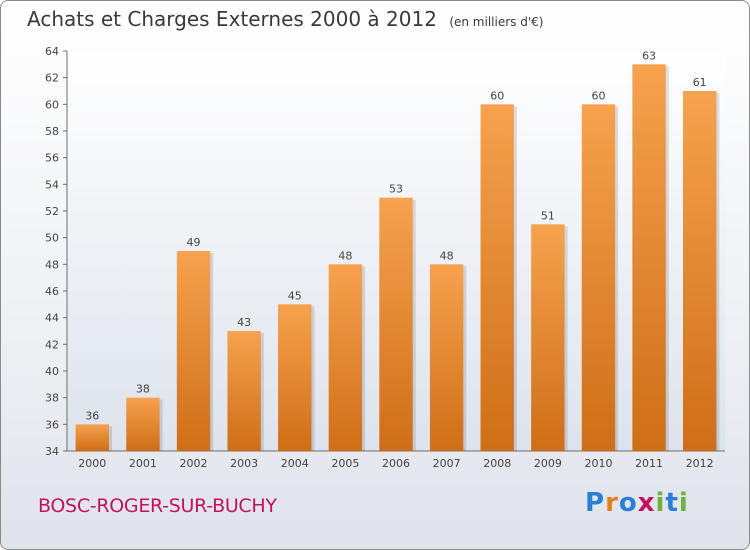 The image size is (750, 550). What do you see at coordinates (52, 104) in the screenshot?
I see `y-tick-label: 60` at bounding box center [52, 104].